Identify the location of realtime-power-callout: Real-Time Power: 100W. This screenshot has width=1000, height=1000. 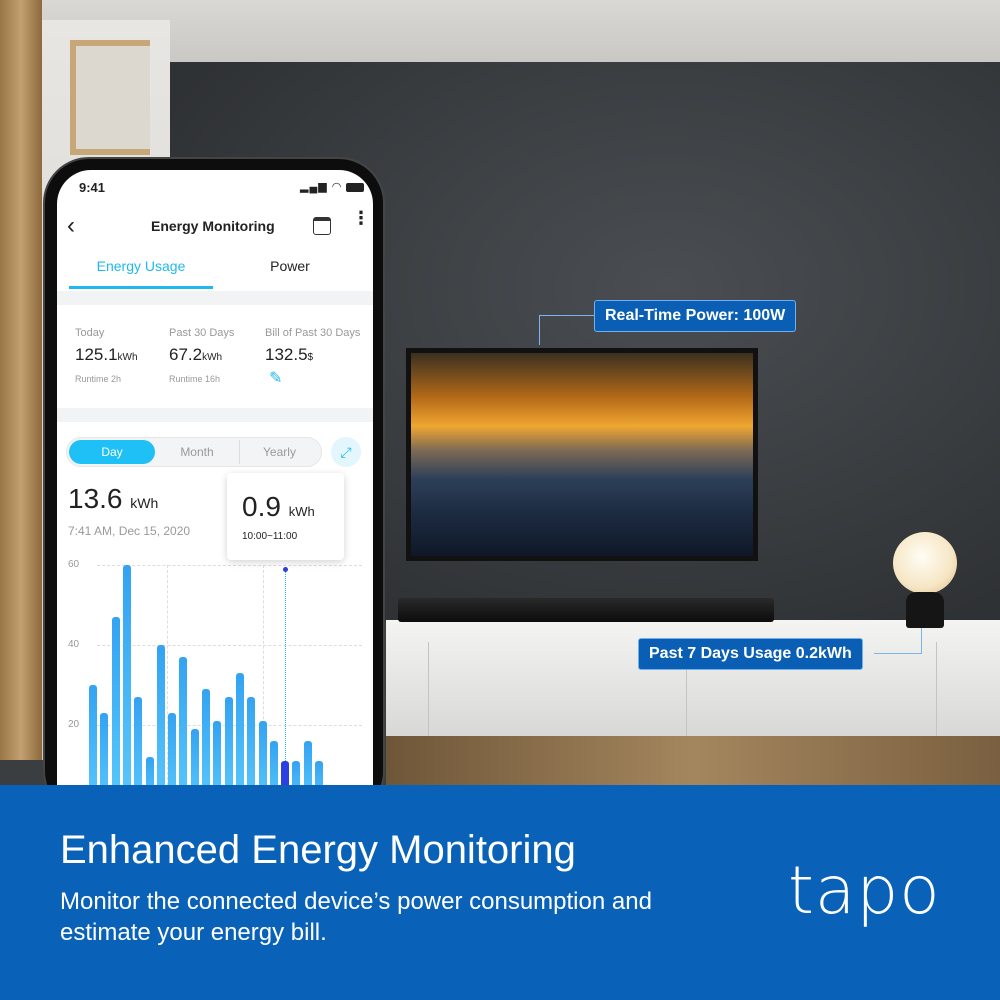
(695, 316).